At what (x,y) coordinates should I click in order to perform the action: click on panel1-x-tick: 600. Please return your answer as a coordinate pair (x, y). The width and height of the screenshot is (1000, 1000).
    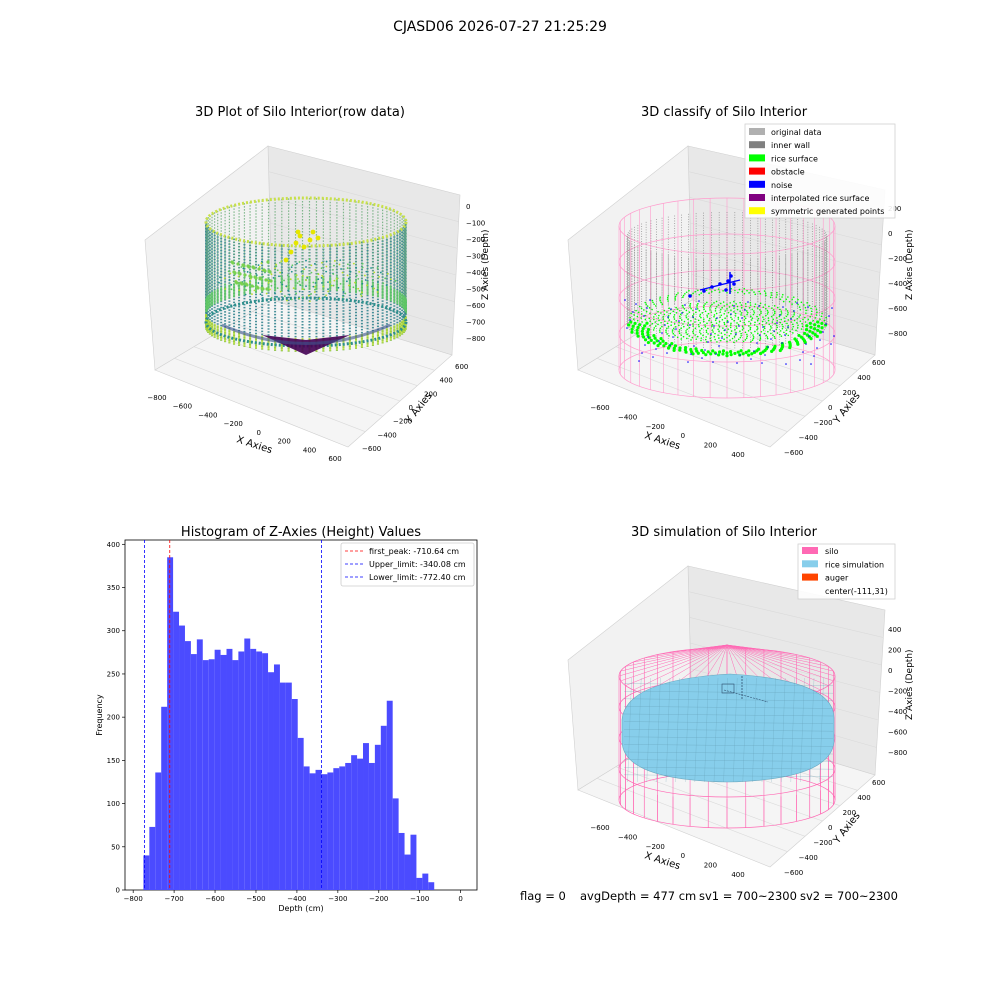
    Looking at the image, I should click on (334, 459).